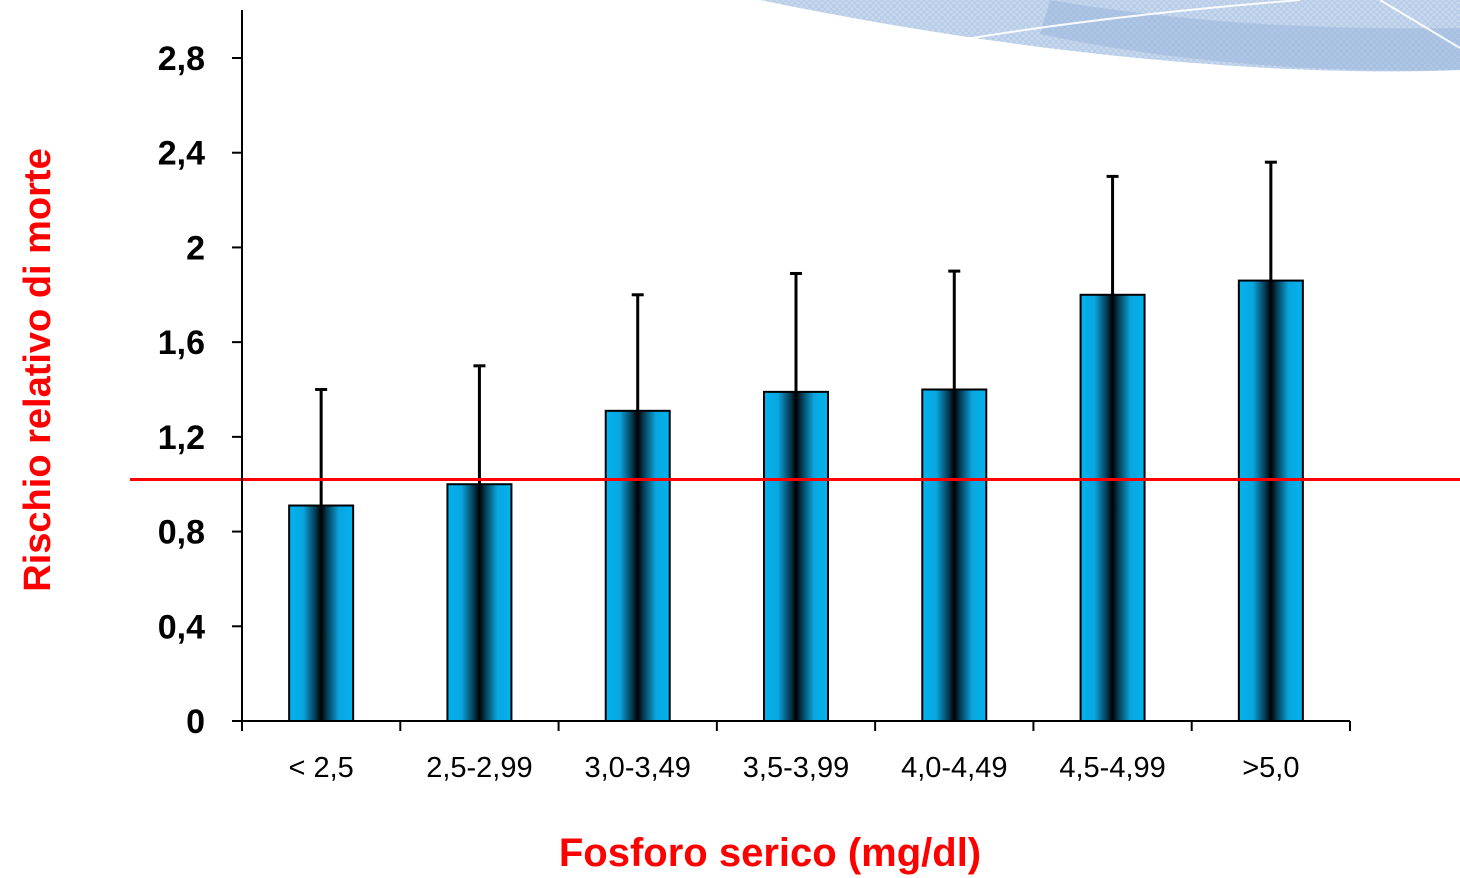 This screenshot has height=878, width=1460. I want to click on x-tick-label: 4,0-4,49, so click(954, 768).